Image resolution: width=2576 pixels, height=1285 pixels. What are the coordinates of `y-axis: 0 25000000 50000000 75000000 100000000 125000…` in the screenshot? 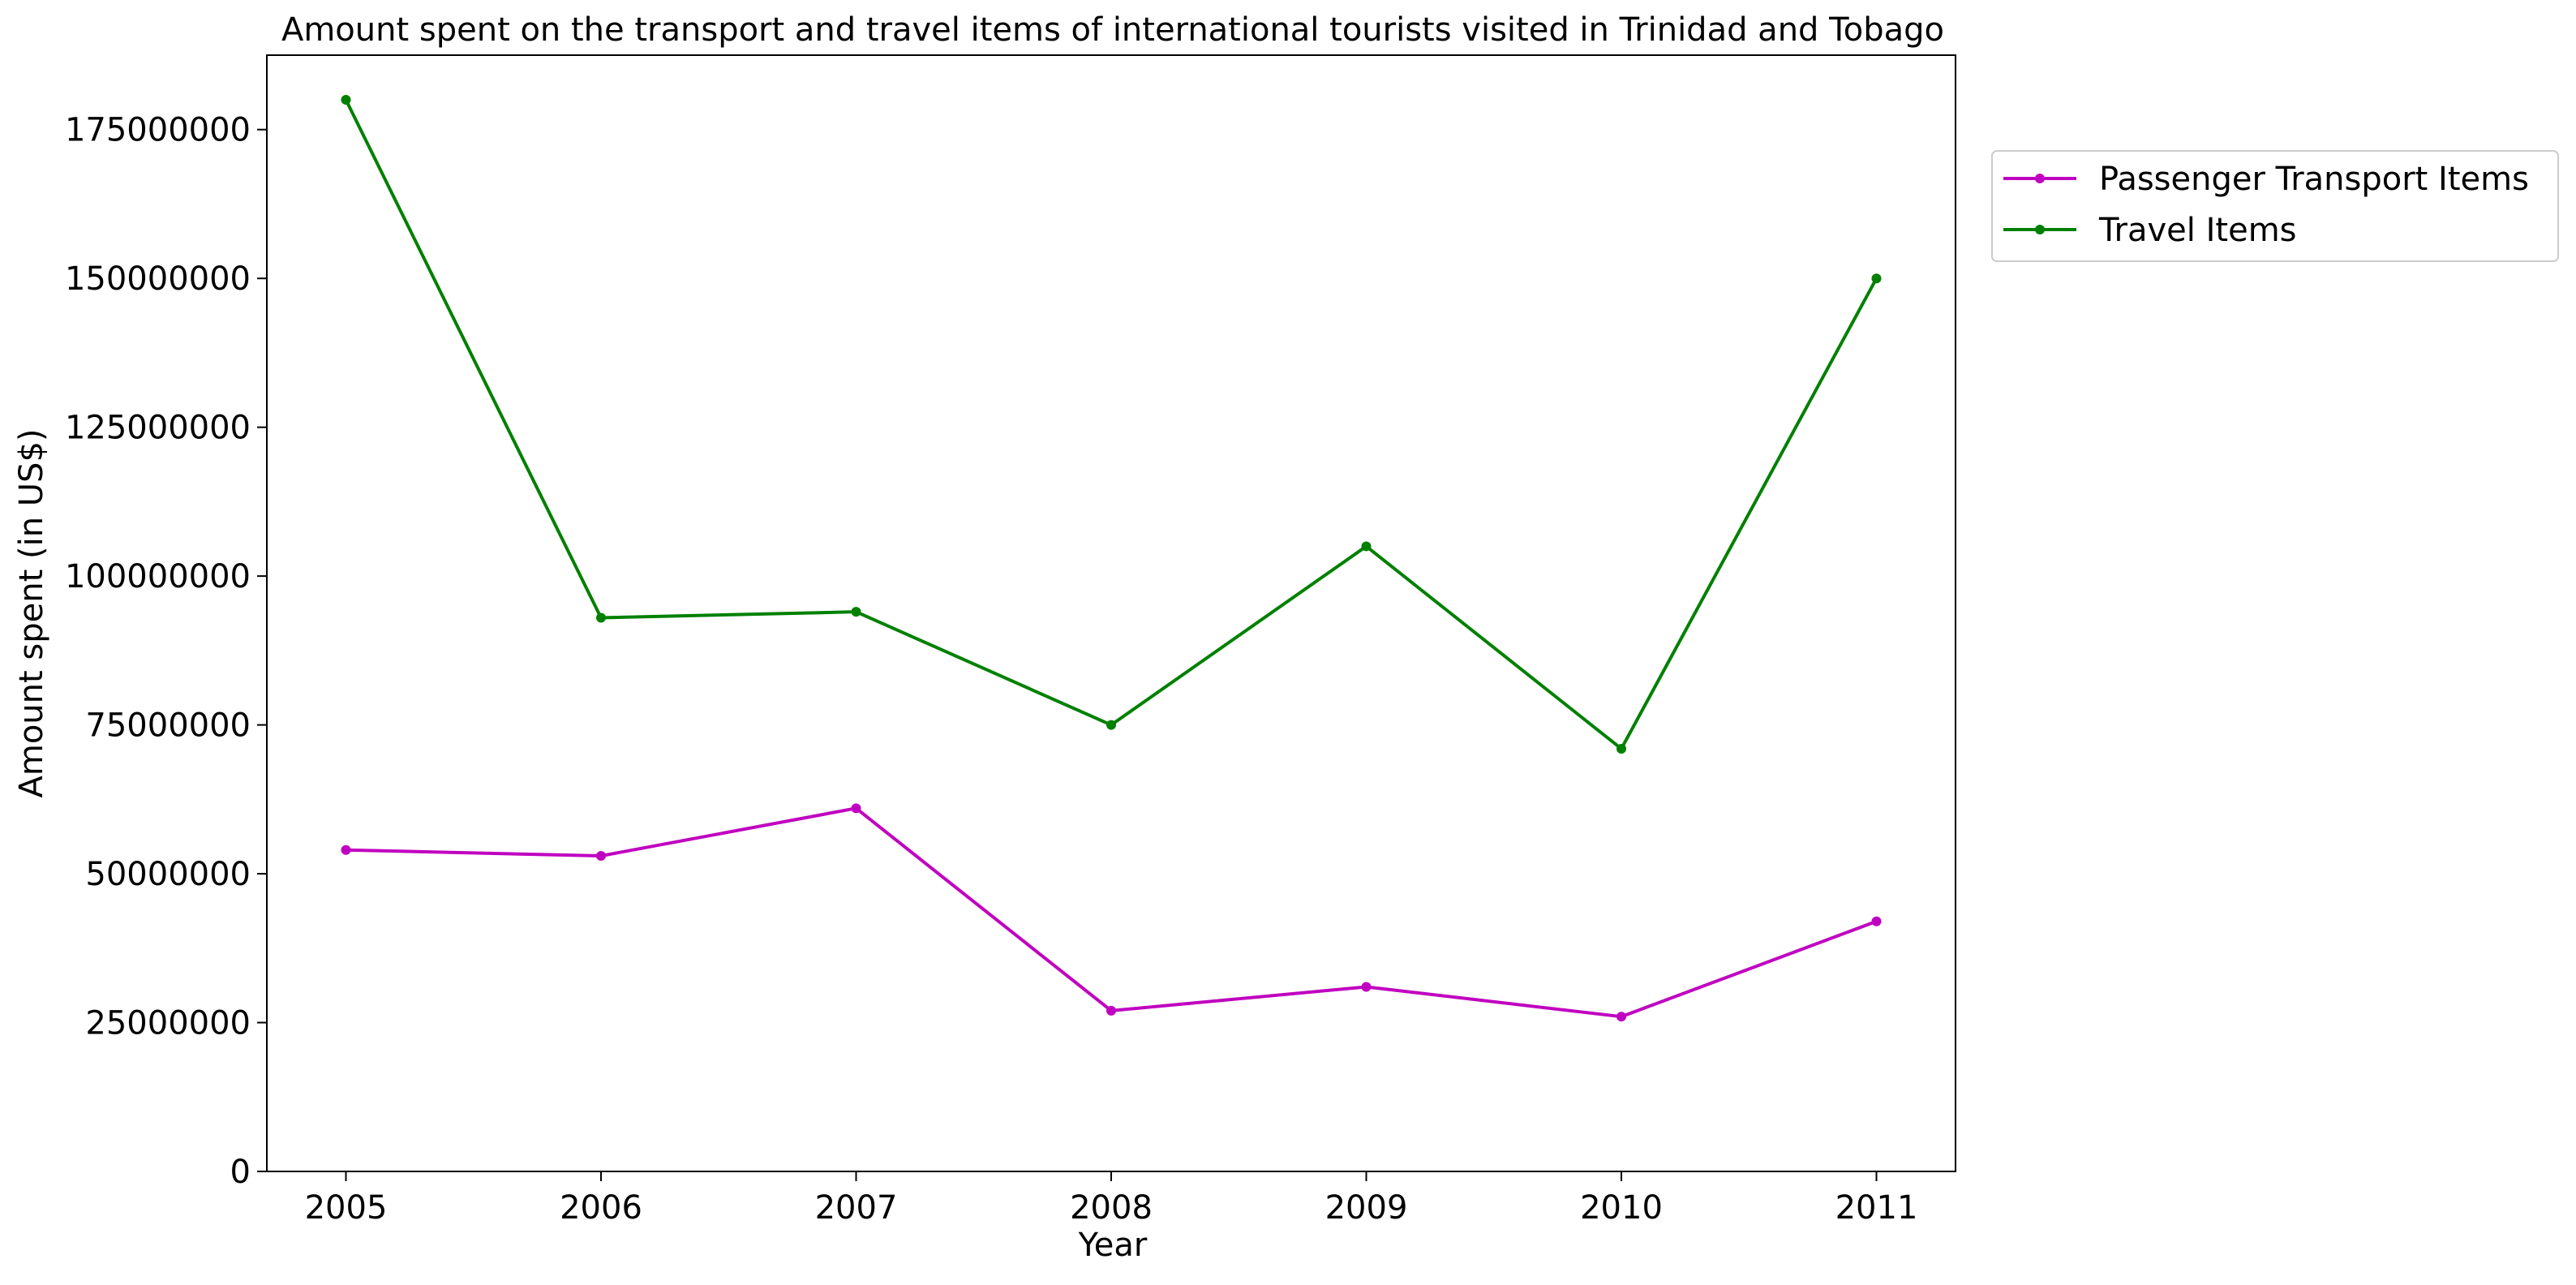 It's located at (166, 651).